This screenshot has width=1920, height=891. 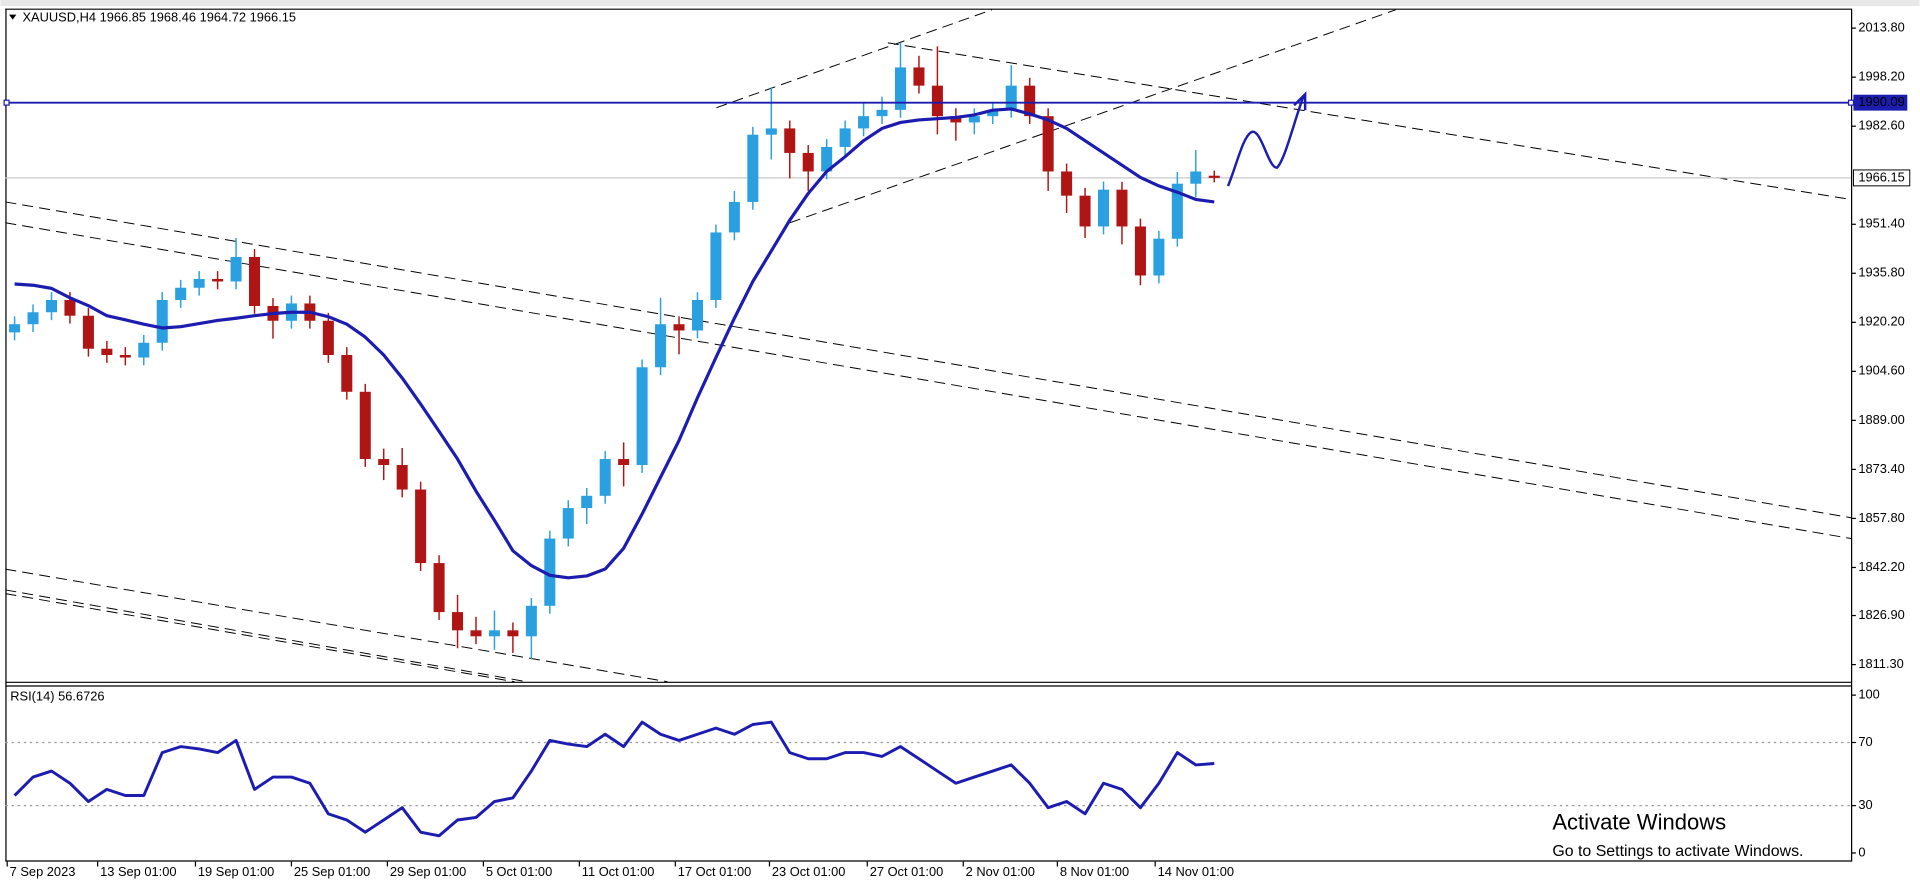 I want to click on y-tick-label: 1998.20, so click(x=1881, y=76).